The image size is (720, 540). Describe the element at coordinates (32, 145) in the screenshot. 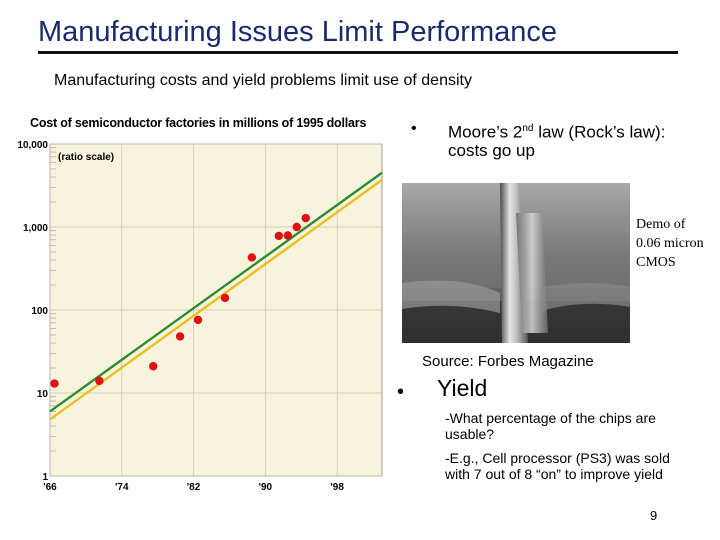

I see `y-tick-label: 10,000` at that location.